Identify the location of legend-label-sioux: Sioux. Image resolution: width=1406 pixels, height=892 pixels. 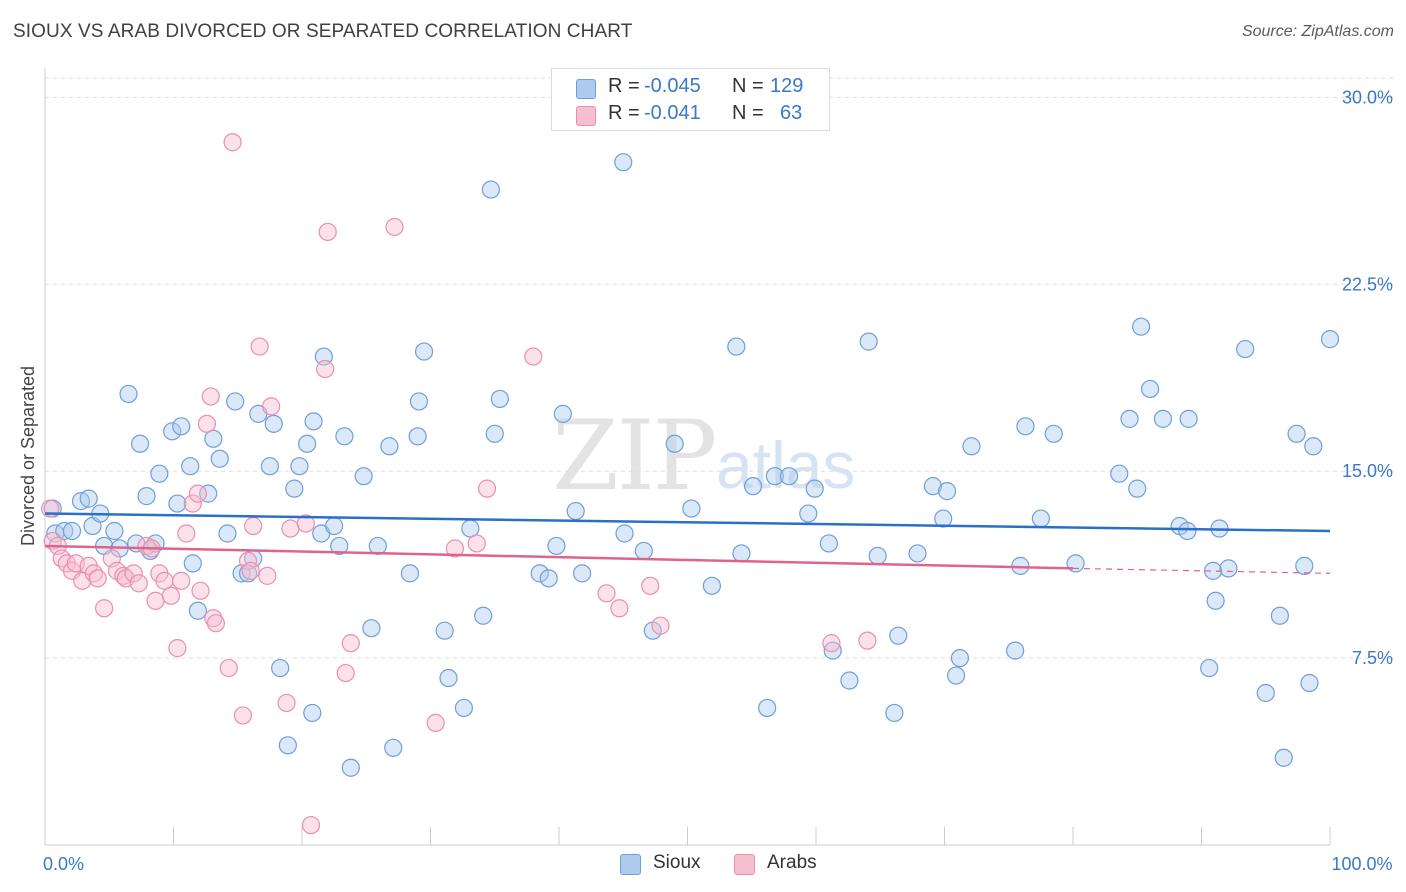
(677, 862).